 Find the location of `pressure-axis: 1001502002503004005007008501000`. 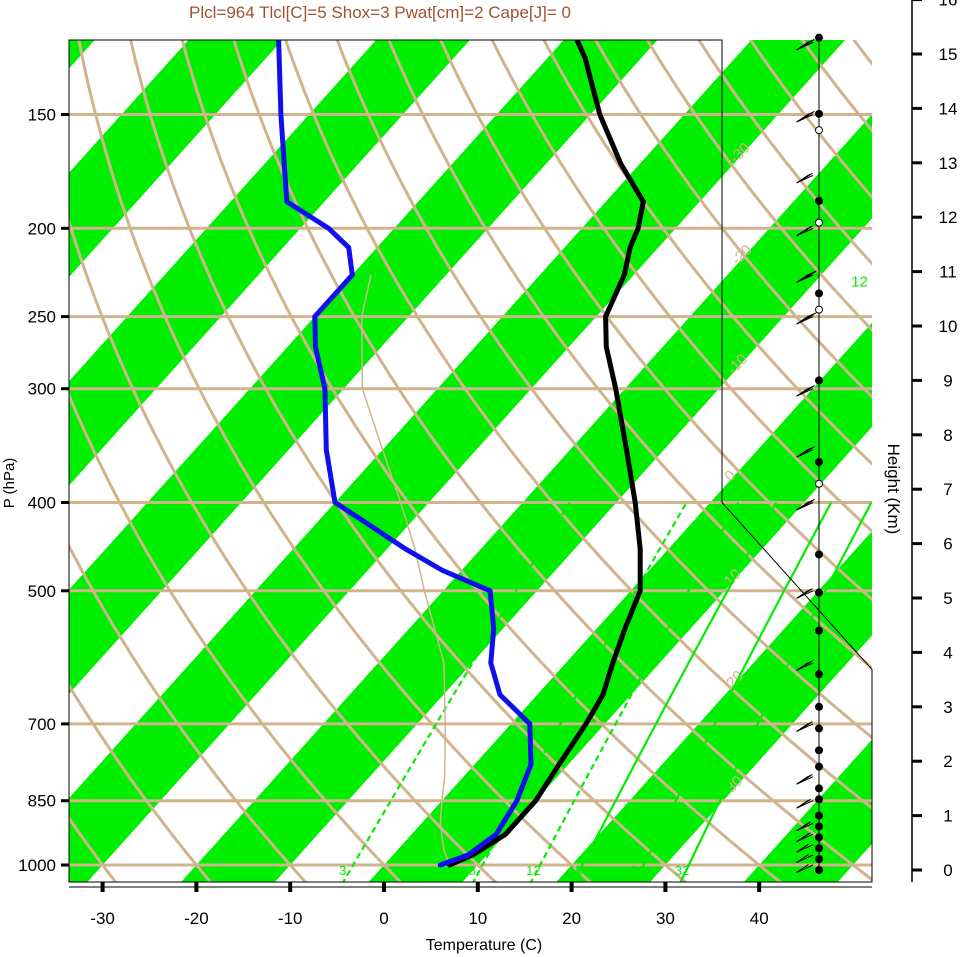

pressure-axis: 1001502002503004005007008501000 is located at coordinates (44, 461).